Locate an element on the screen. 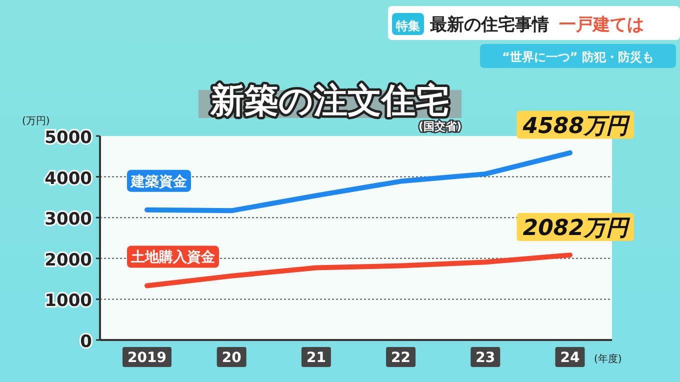 This screenshot has height=382, width=680. x-tick-label: 24 is located at coordinates (570, 358).